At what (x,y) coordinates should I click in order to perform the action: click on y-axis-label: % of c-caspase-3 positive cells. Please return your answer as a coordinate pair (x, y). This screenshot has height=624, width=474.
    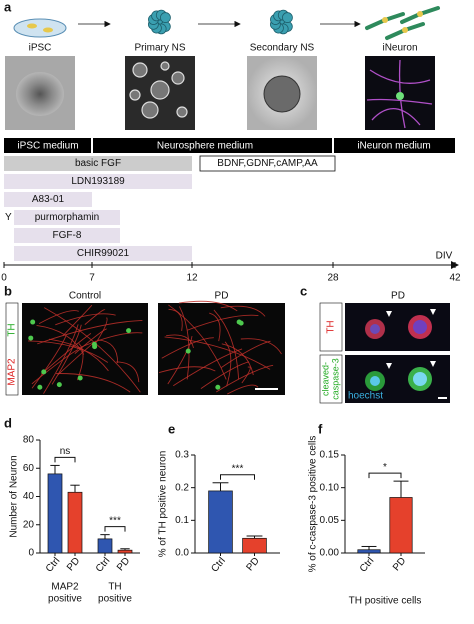
    Looking at the image, I should click on (313, 504).